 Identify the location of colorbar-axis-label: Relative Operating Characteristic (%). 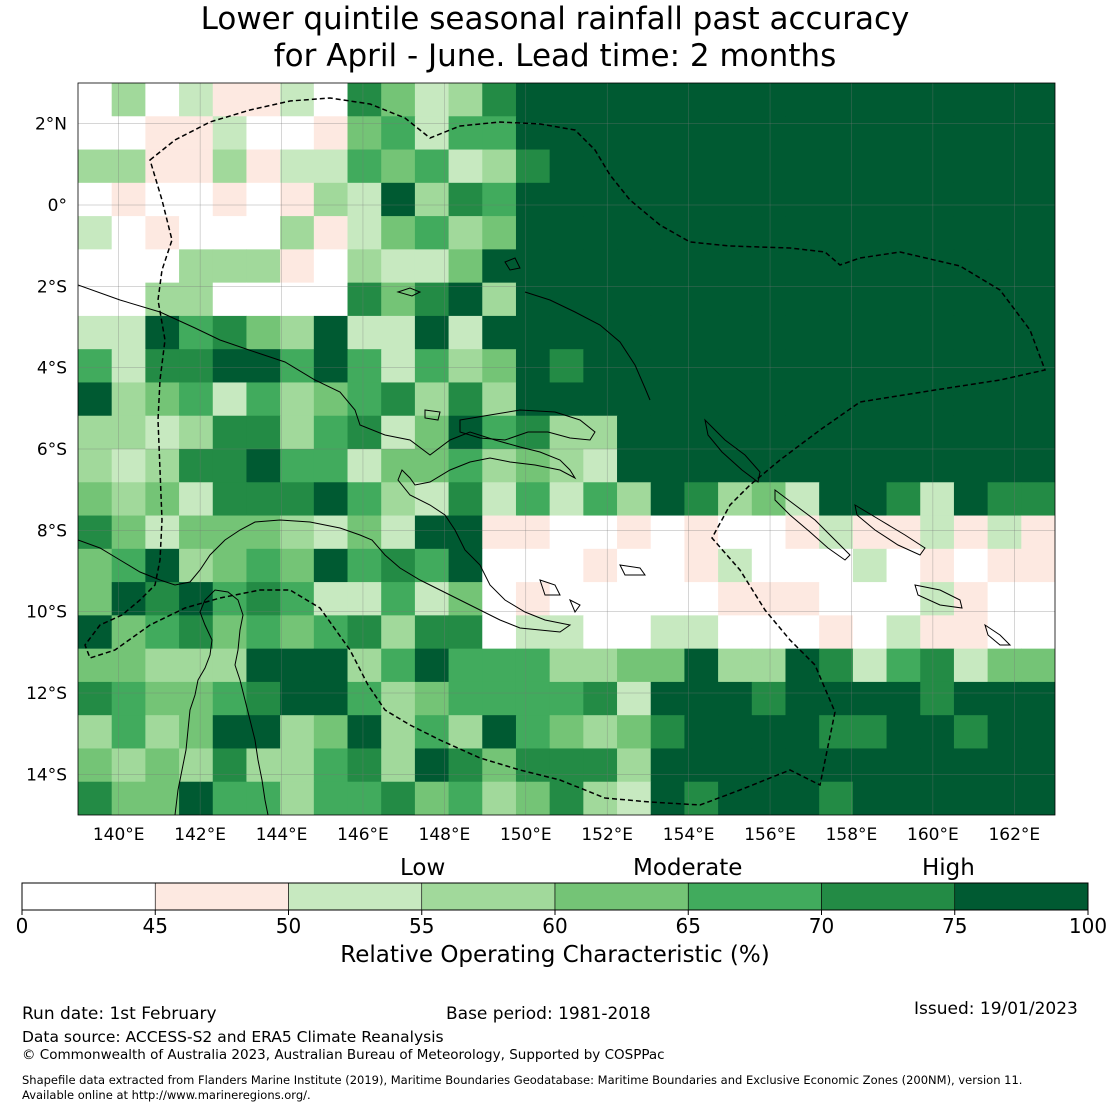
(555, 955).